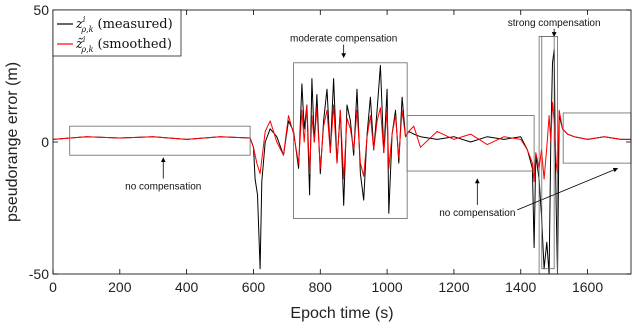 The width and height of the screenshot is (633, 325). Describe the element at coordinates (45, 142) in the screenshot. I see `y-tick-label-1: 0` at that location.